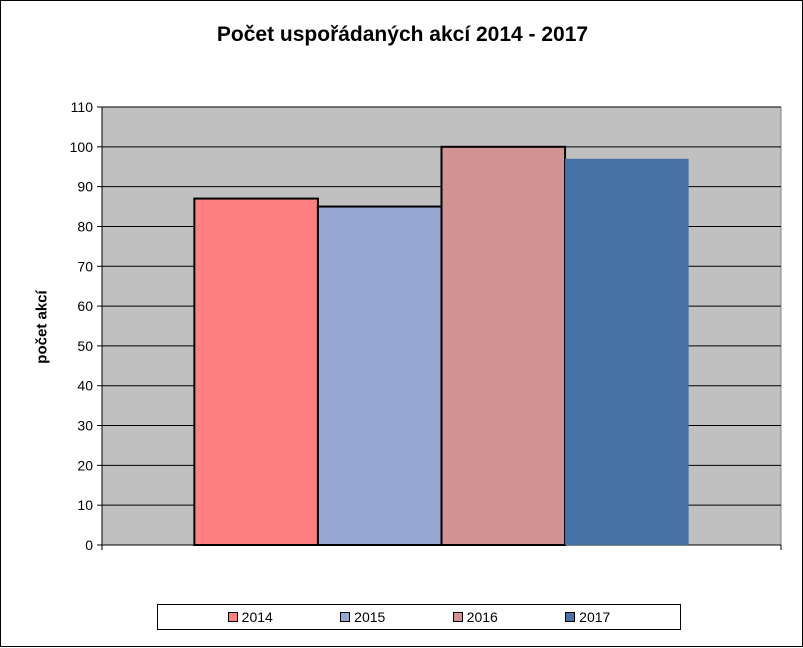 Image resolution: width=803 pixels, height=648 pixels. What do you see at coordinates (82, 147) in the screenshot?
I see `y-tick-label: 100` at bounding box center [82, 147].